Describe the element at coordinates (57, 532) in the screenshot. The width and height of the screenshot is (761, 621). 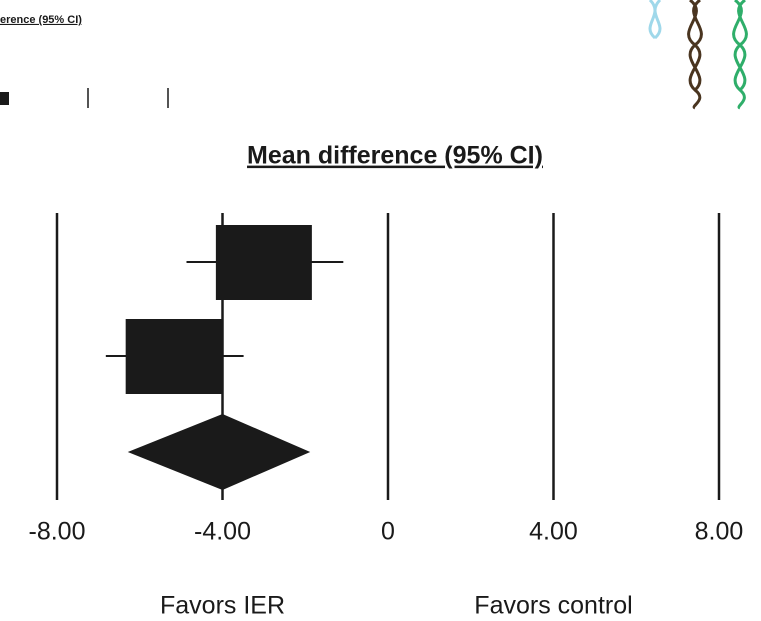
I see `x-tick-label: -8.00` at that location.